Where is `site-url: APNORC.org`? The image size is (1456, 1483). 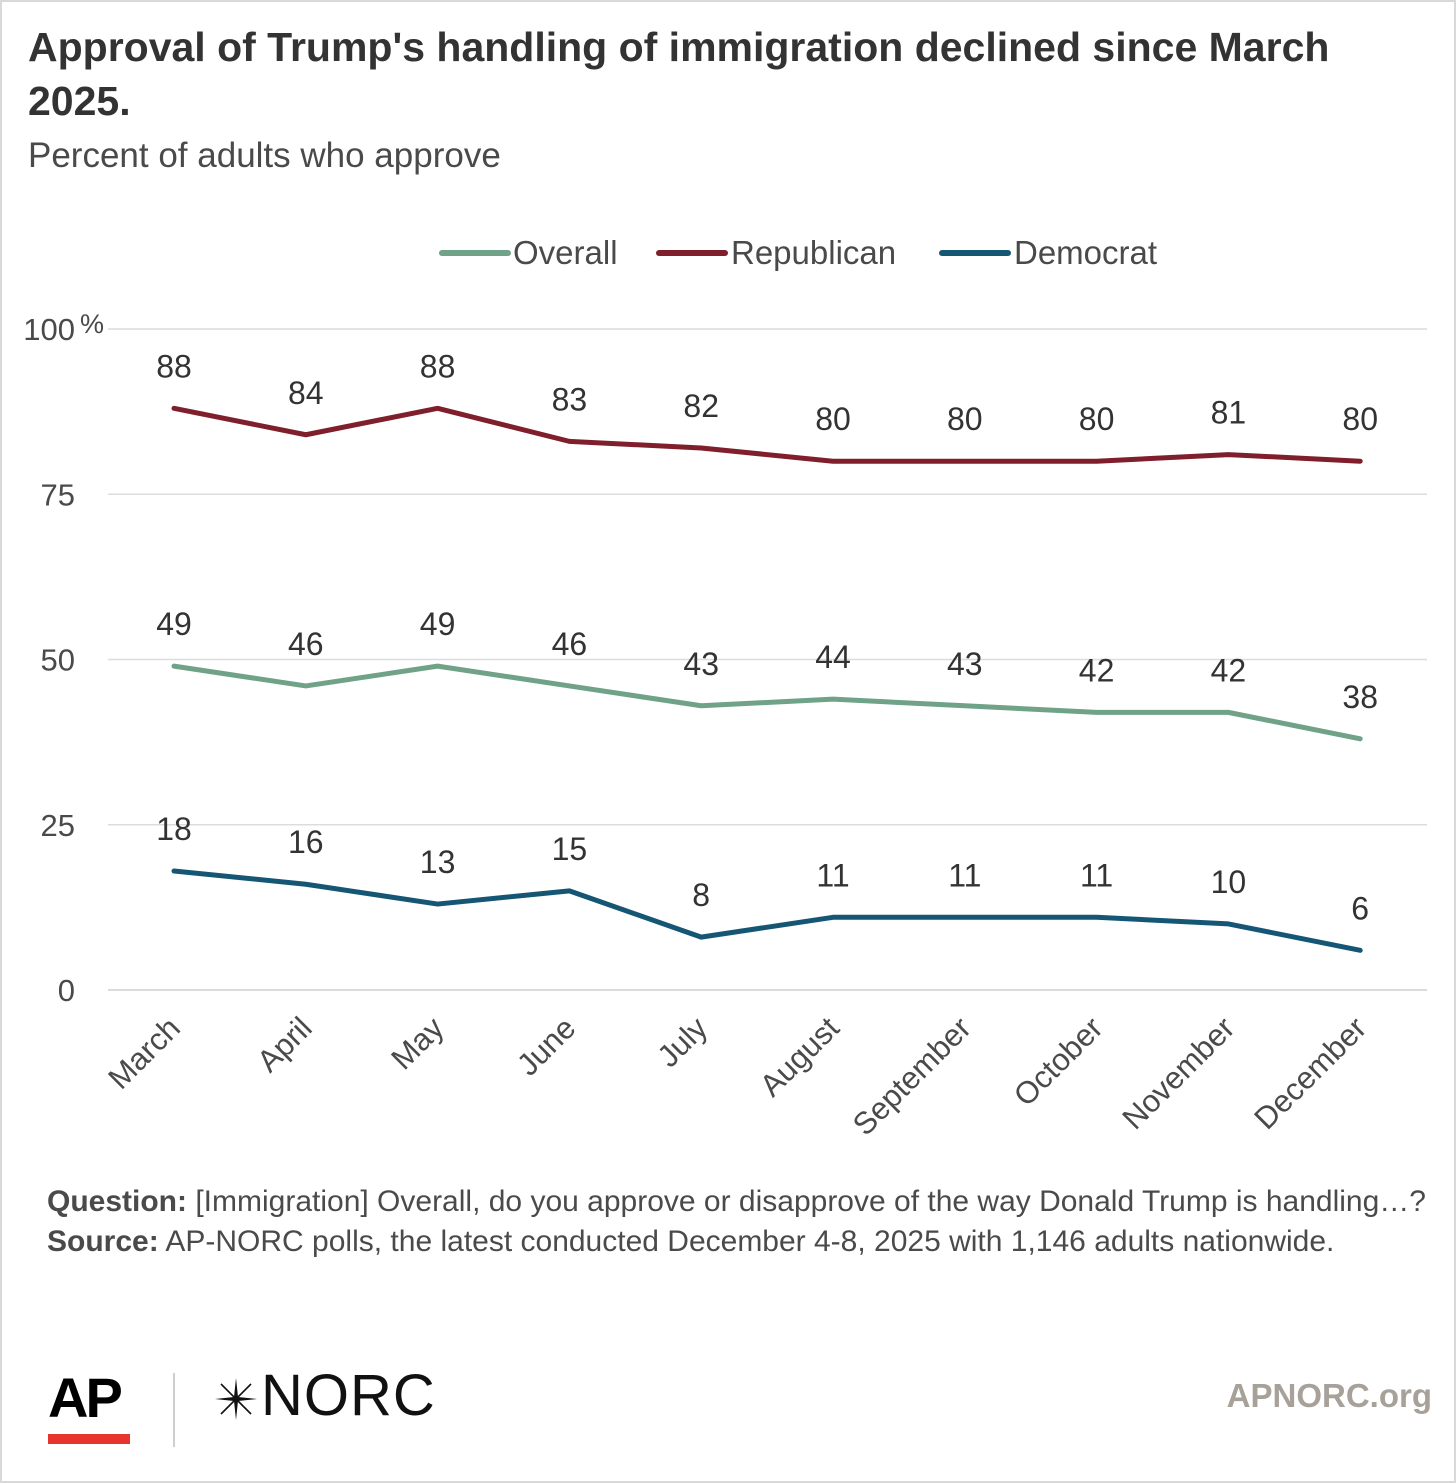 site-url: APNORC.org is located at coordinates (1329, 1395).